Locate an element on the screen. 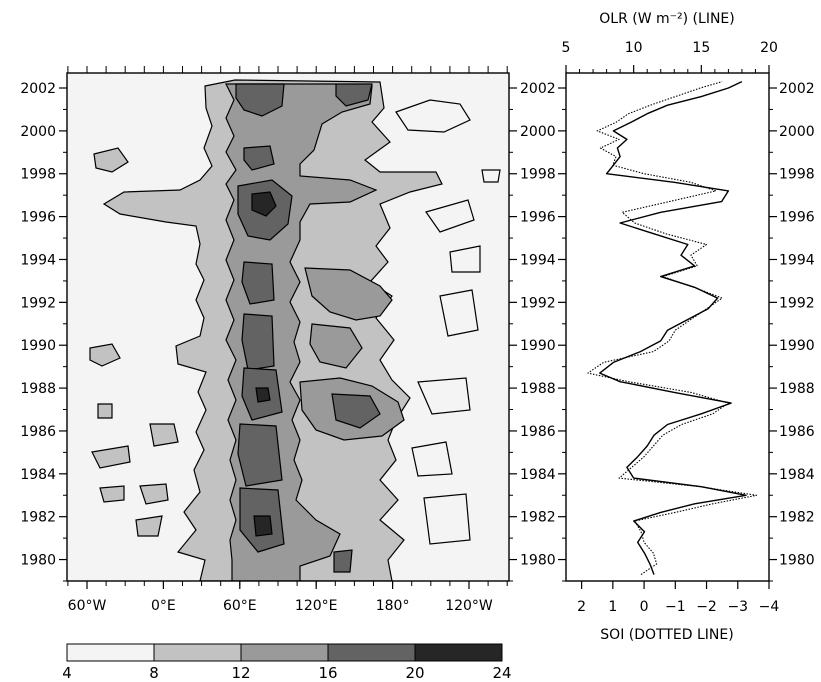  line-y-tick-label: 1984 is located at coordinates (797, 475).